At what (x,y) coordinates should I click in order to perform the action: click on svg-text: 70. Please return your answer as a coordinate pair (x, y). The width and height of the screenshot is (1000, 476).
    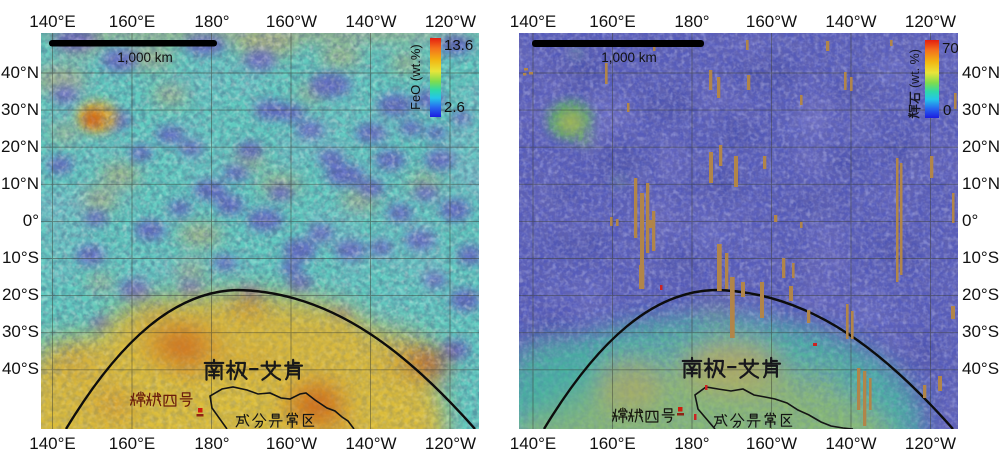
    Looking at the image, I should click on (950, 48).